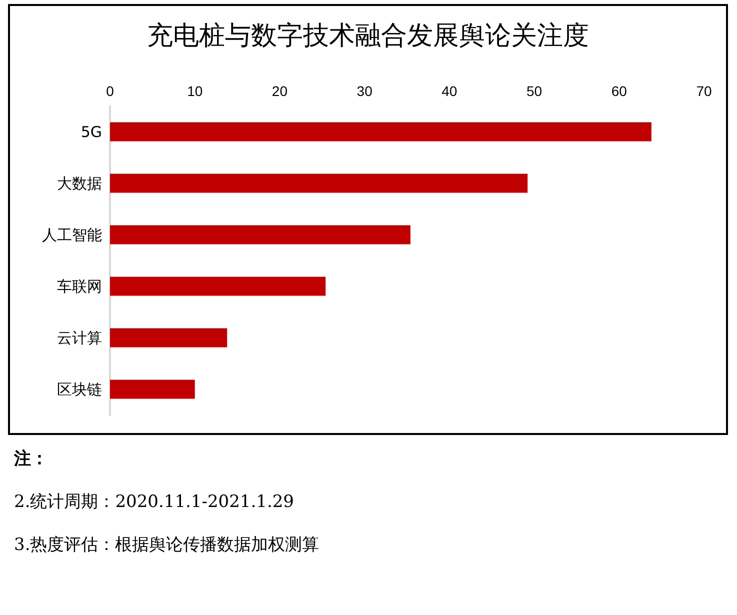 This screenshot has height=615, width=737. What do you see at coordinates (368, 36) in the screenshot?
I see `chart-title: 充电桩与数字技术融合发展舆论关注度` at bounding box center [368, 36].